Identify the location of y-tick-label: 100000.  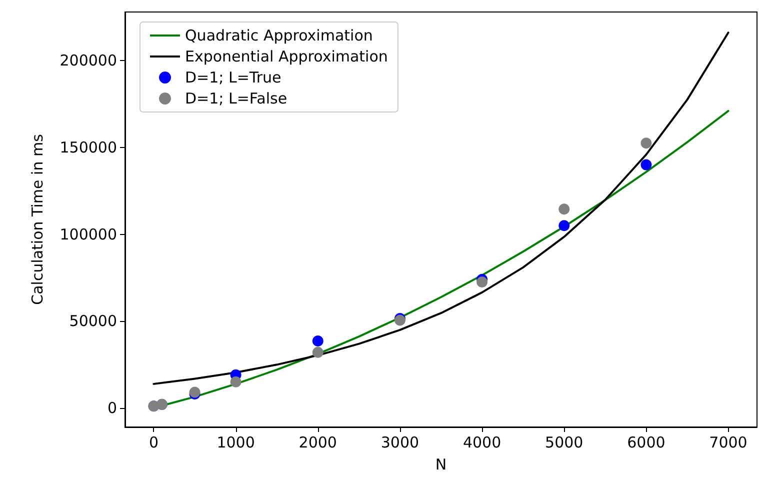
(88, 234).